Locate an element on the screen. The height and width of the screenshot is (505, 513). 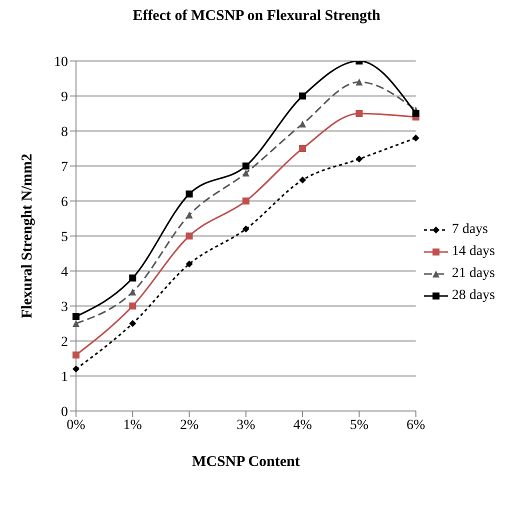
y-tick-label: 10 is located at coordinates (61, 62).